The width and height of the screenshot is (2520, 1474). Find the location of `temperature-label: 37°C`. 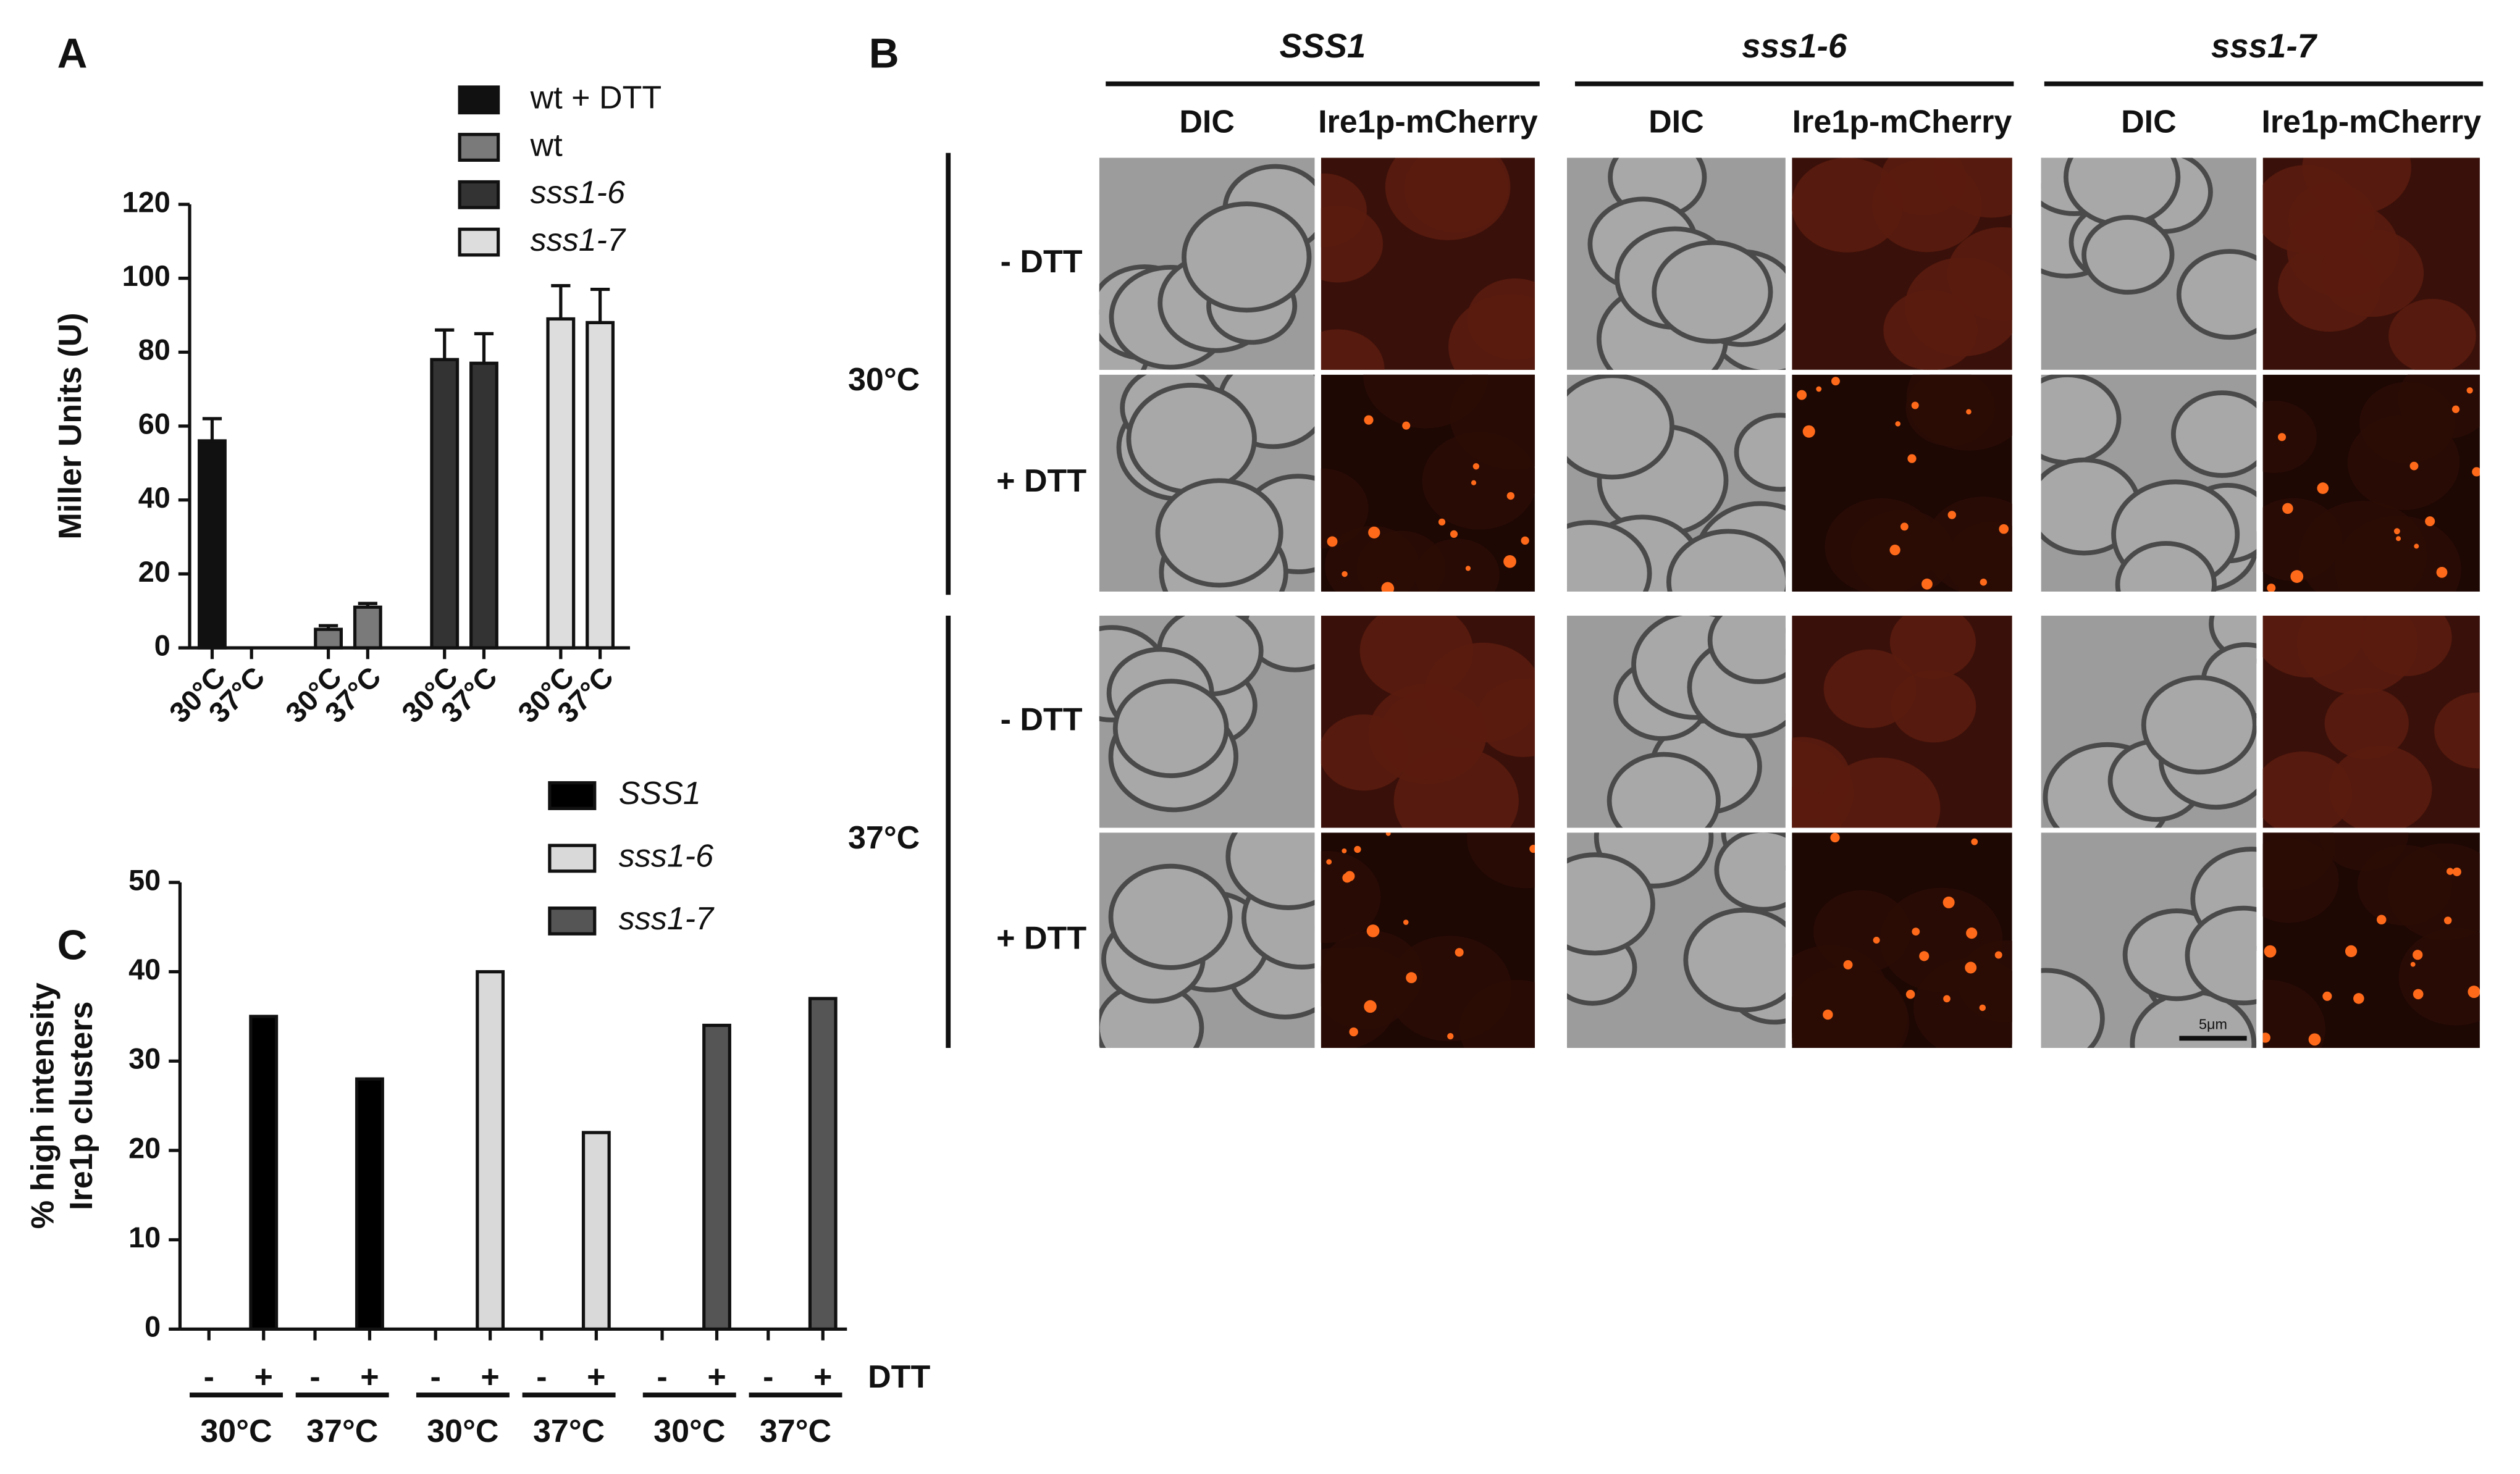

temperature-label: 37°C is located at coordinates (884, 838).